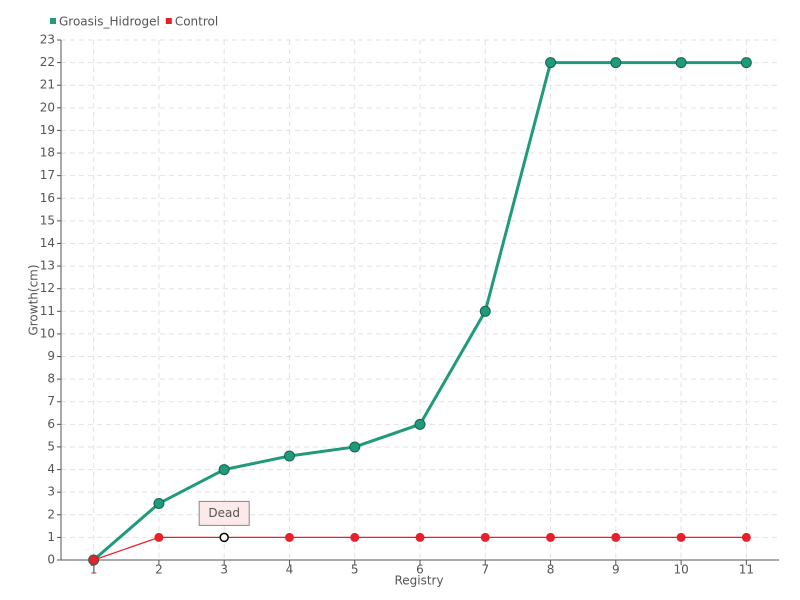 This screenshot has width=800, height=600. Describe the element at coordinates (47, 153) in the screenshot. I see `y-tick-label: 18` at that location.